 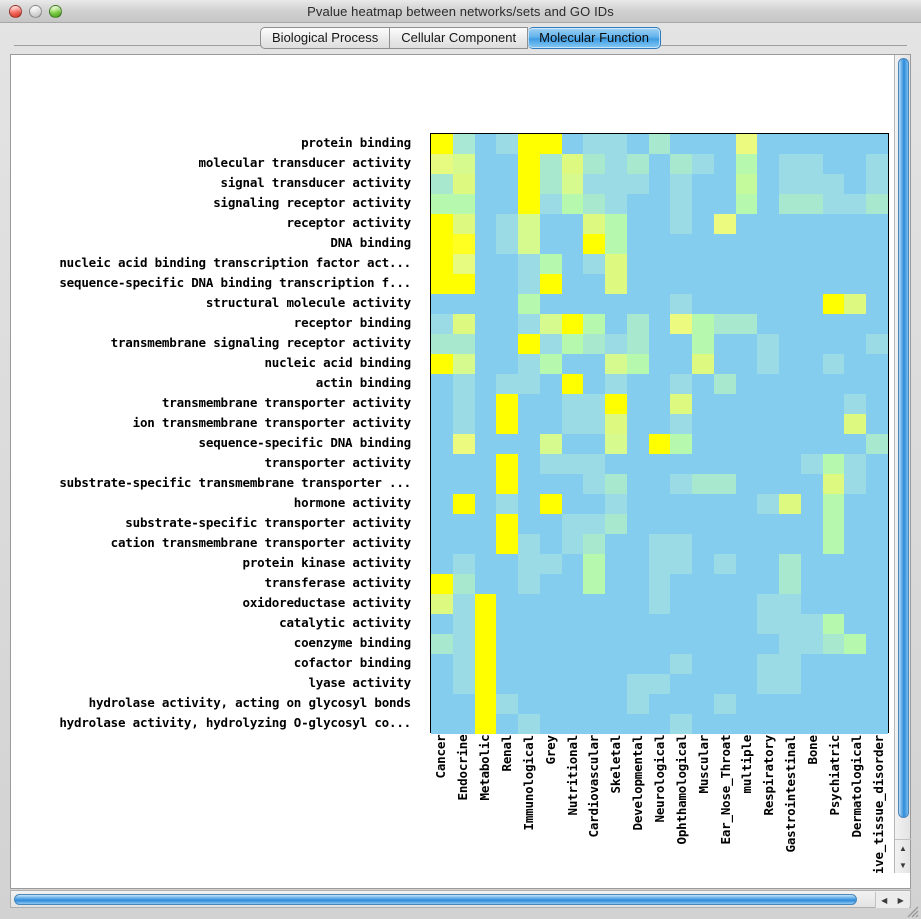 What do you see at coordinates (459, 37) in the screenshot?
I see `tab-cellular-component: Cellular Component` at bounding box center [459, 37].